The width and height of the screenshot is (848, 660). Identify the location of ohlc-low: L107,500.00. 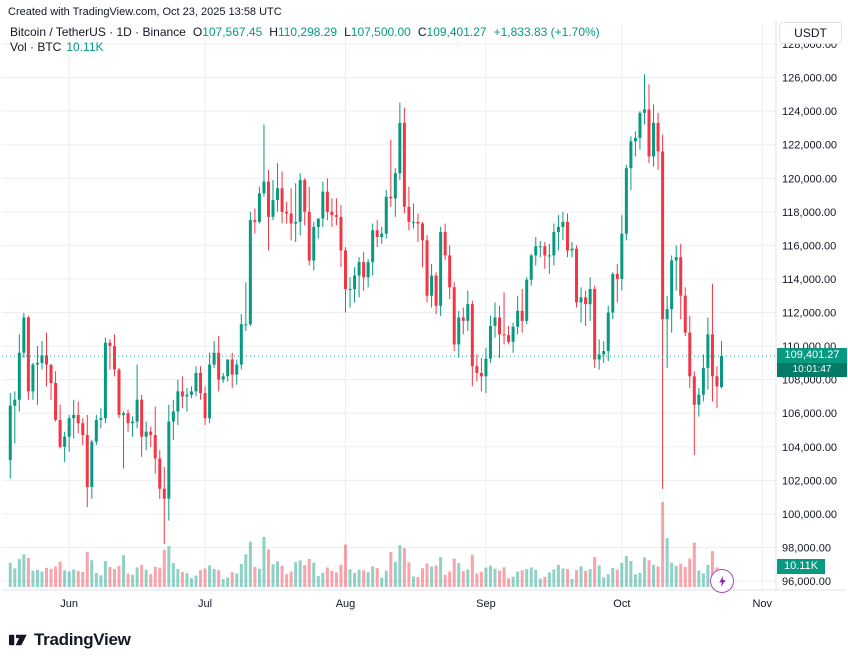
(377, 32).